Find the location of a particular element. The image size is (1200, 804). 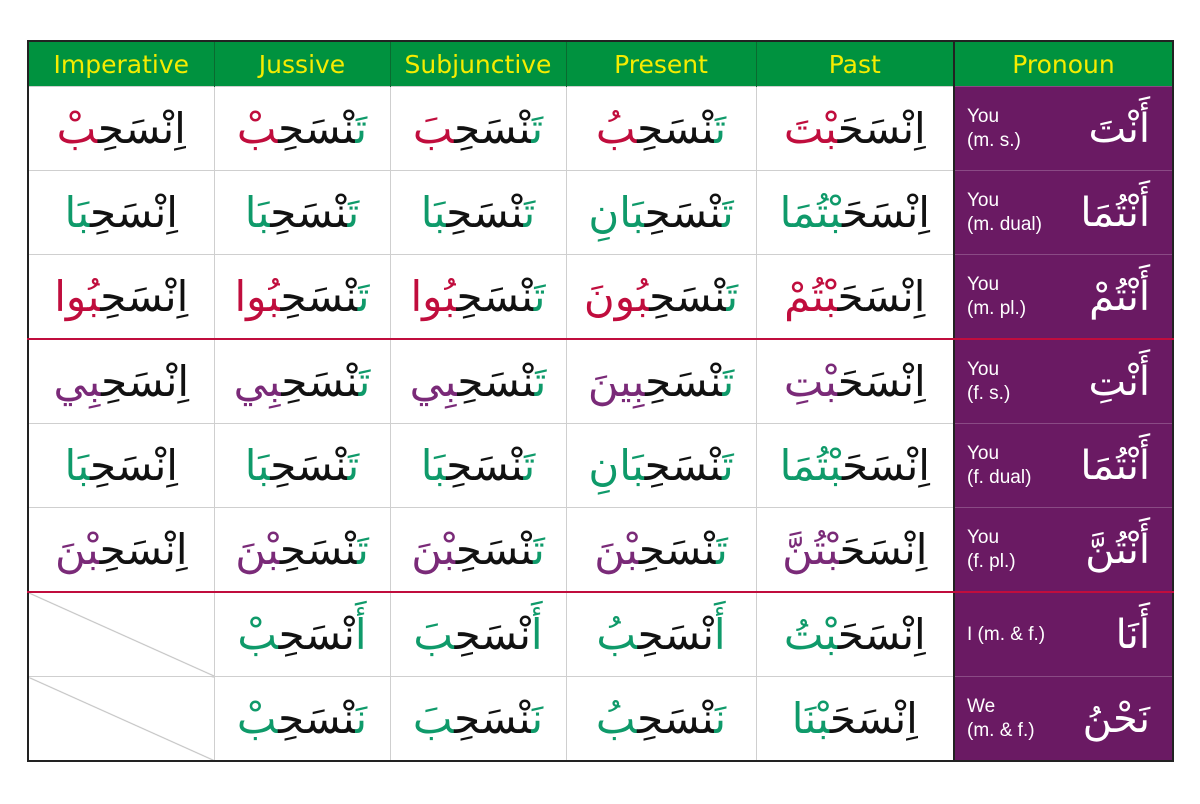

cell-present: تَنْسَحِبَانِ is located at coordinates (661, 212).